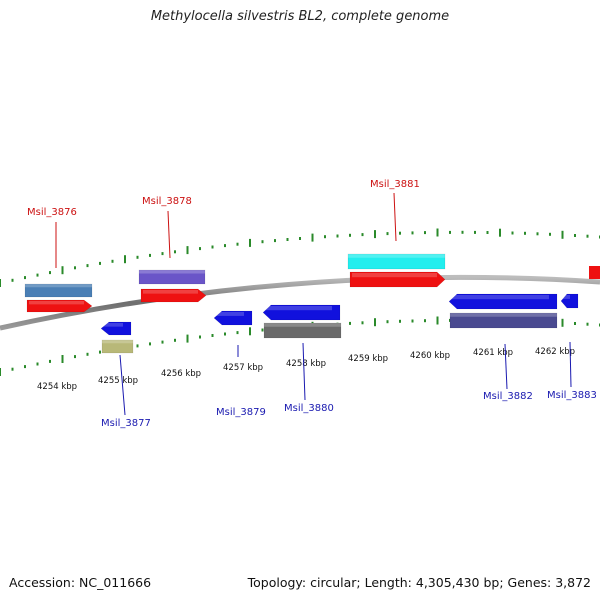 This screenshot has height=600, width=600. I want to click on gene-label: Msil_3878, so click(167, 201).